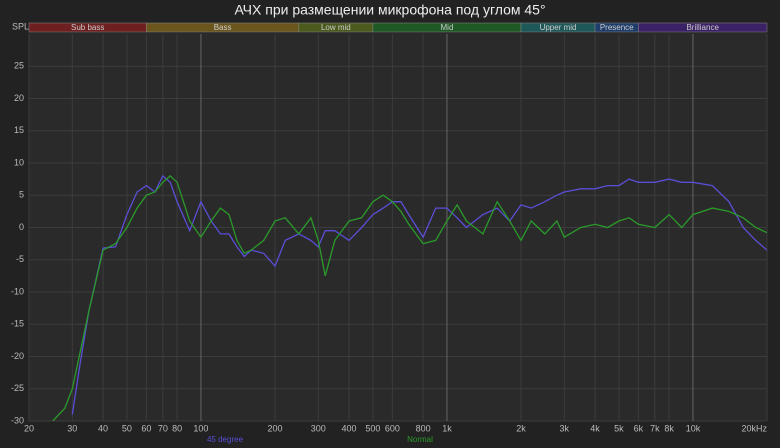 The width and height of the screenshot is (780, 448). I want to click on y-tick-label: 25, so click(19, 66).